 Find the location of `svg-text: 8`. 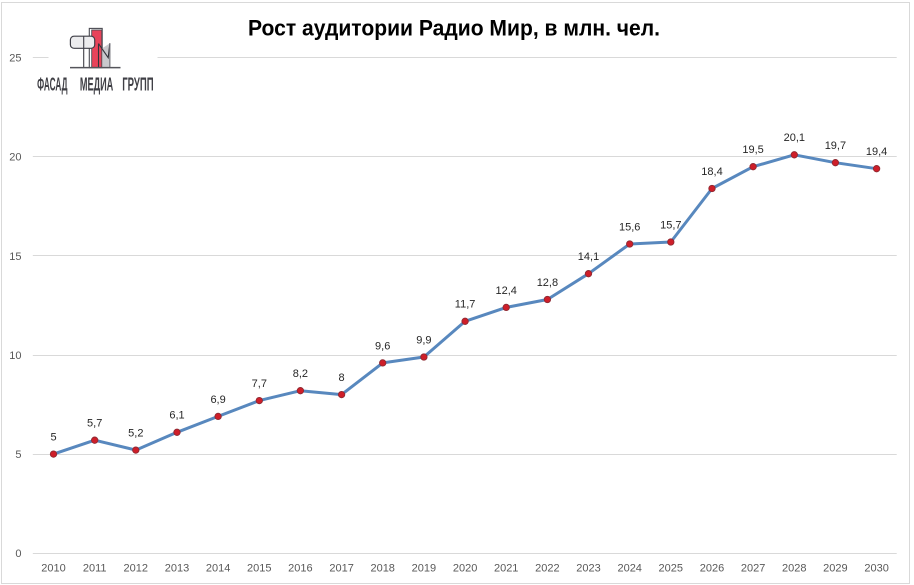

svg-text: 8 is located at coordinates (342, 378).